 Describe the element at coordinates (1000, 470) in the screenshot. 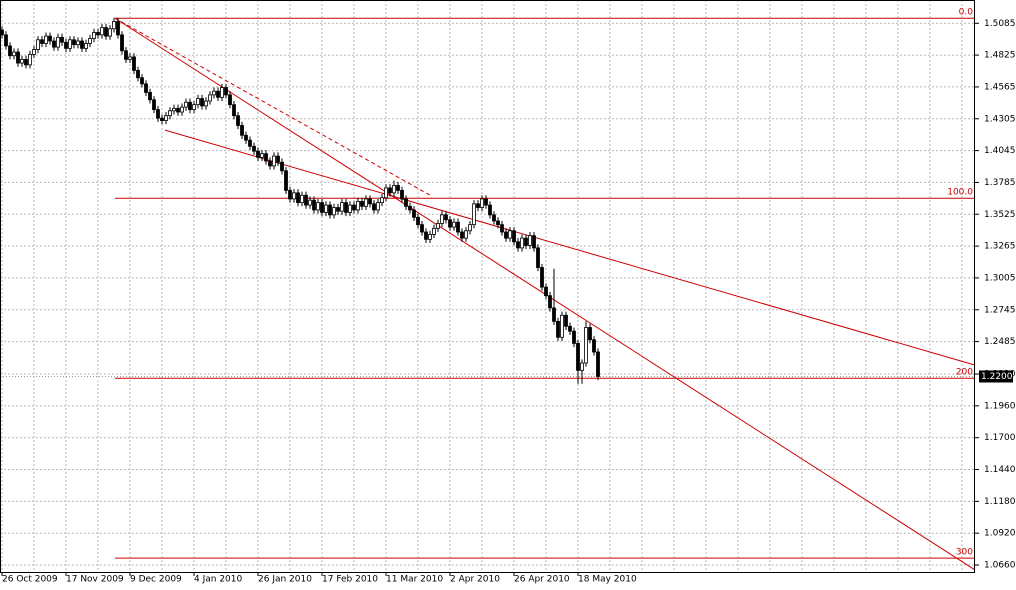

I see `y-tick-label: 1.1440` at that location.